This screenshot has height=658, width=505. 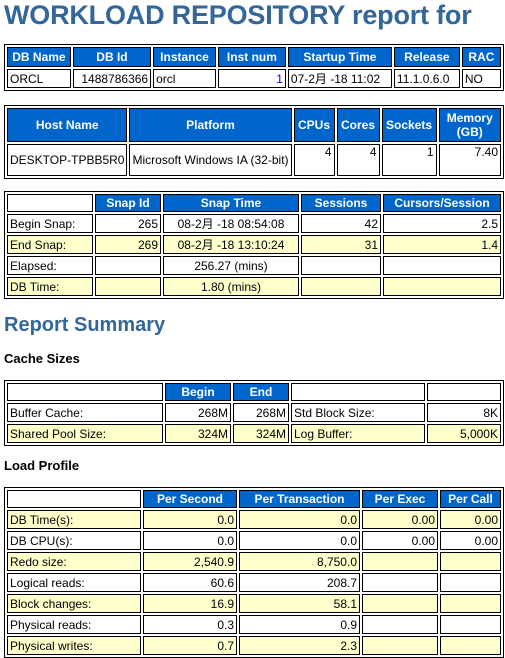 I want to click on db-name-value: ORCL, so click(x=39, y=78).